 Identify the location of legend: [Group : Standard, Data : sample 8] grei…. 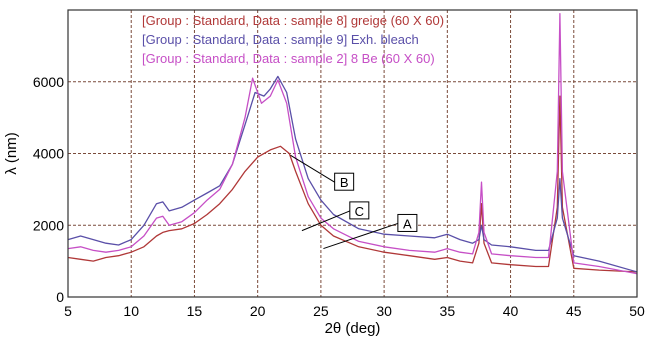
(293, 39).